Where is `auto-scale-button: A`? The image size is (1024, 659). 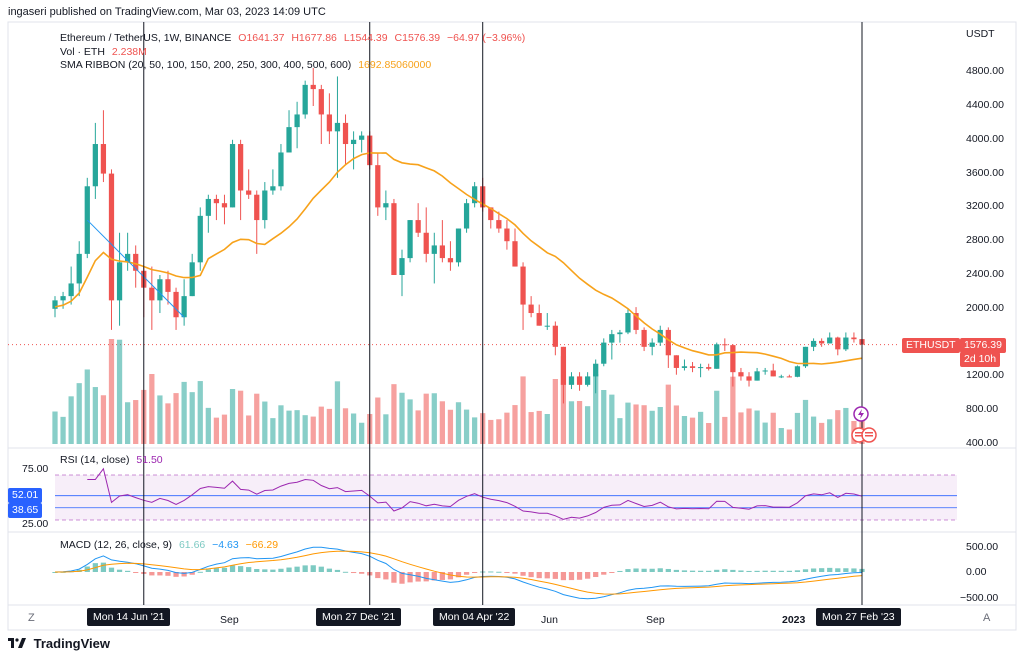
auto-scale-button: A is located at coordinates (987, 618).